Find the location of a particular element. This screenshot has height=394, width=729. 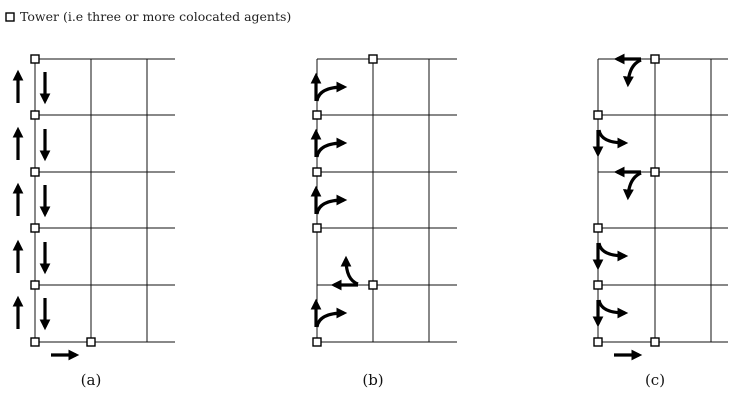

towers-b is located at coordinates (345, 200).